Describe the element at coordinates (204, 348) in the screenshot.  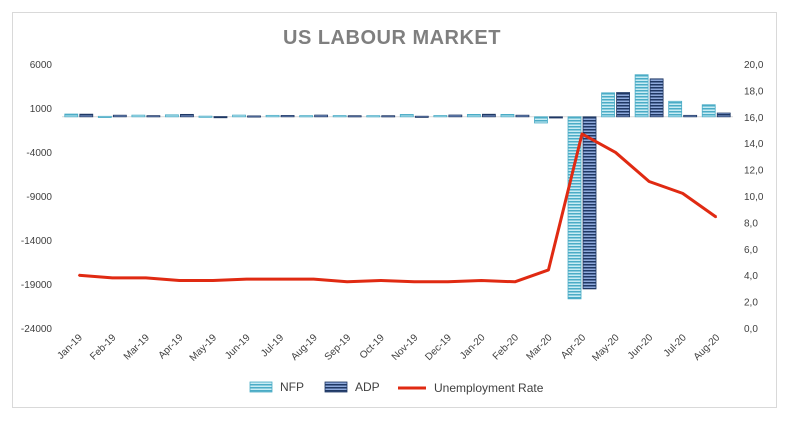
I see `x-tick-label: May-19` at that location.